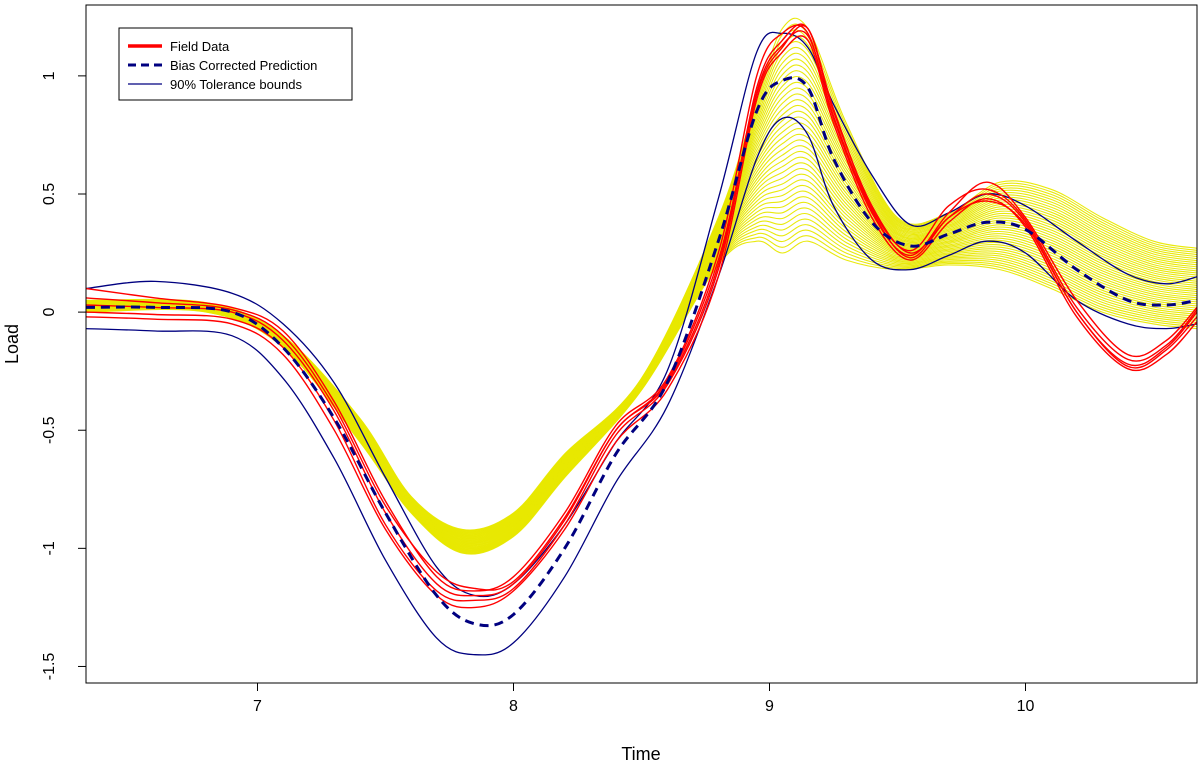  I want to click on y-tick-label: 0, so click(49, 312).